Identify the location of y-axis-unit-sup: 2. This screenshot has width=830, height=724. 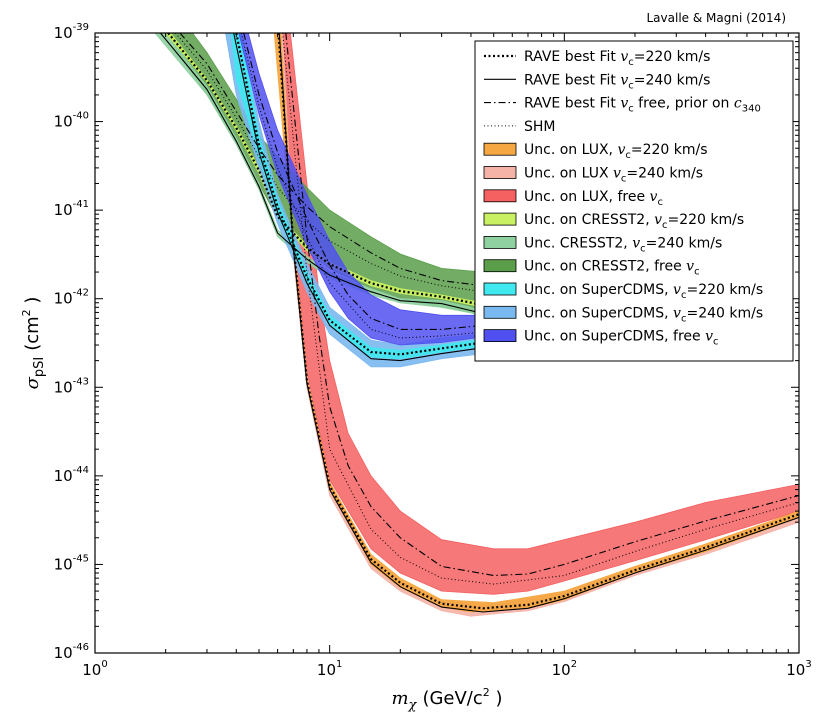
(26, 312).